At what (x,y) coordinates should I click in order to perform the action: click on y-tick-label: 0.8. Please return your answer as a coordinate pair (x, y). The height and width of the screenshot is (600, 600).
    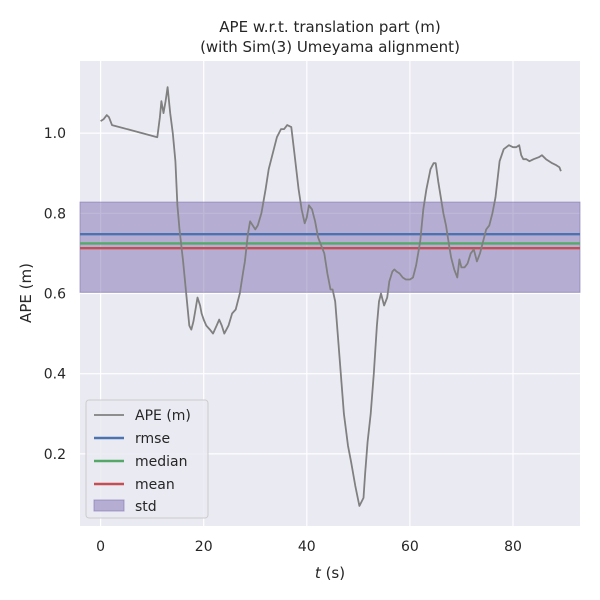
    Looking at the image, I should click on (55, 214).